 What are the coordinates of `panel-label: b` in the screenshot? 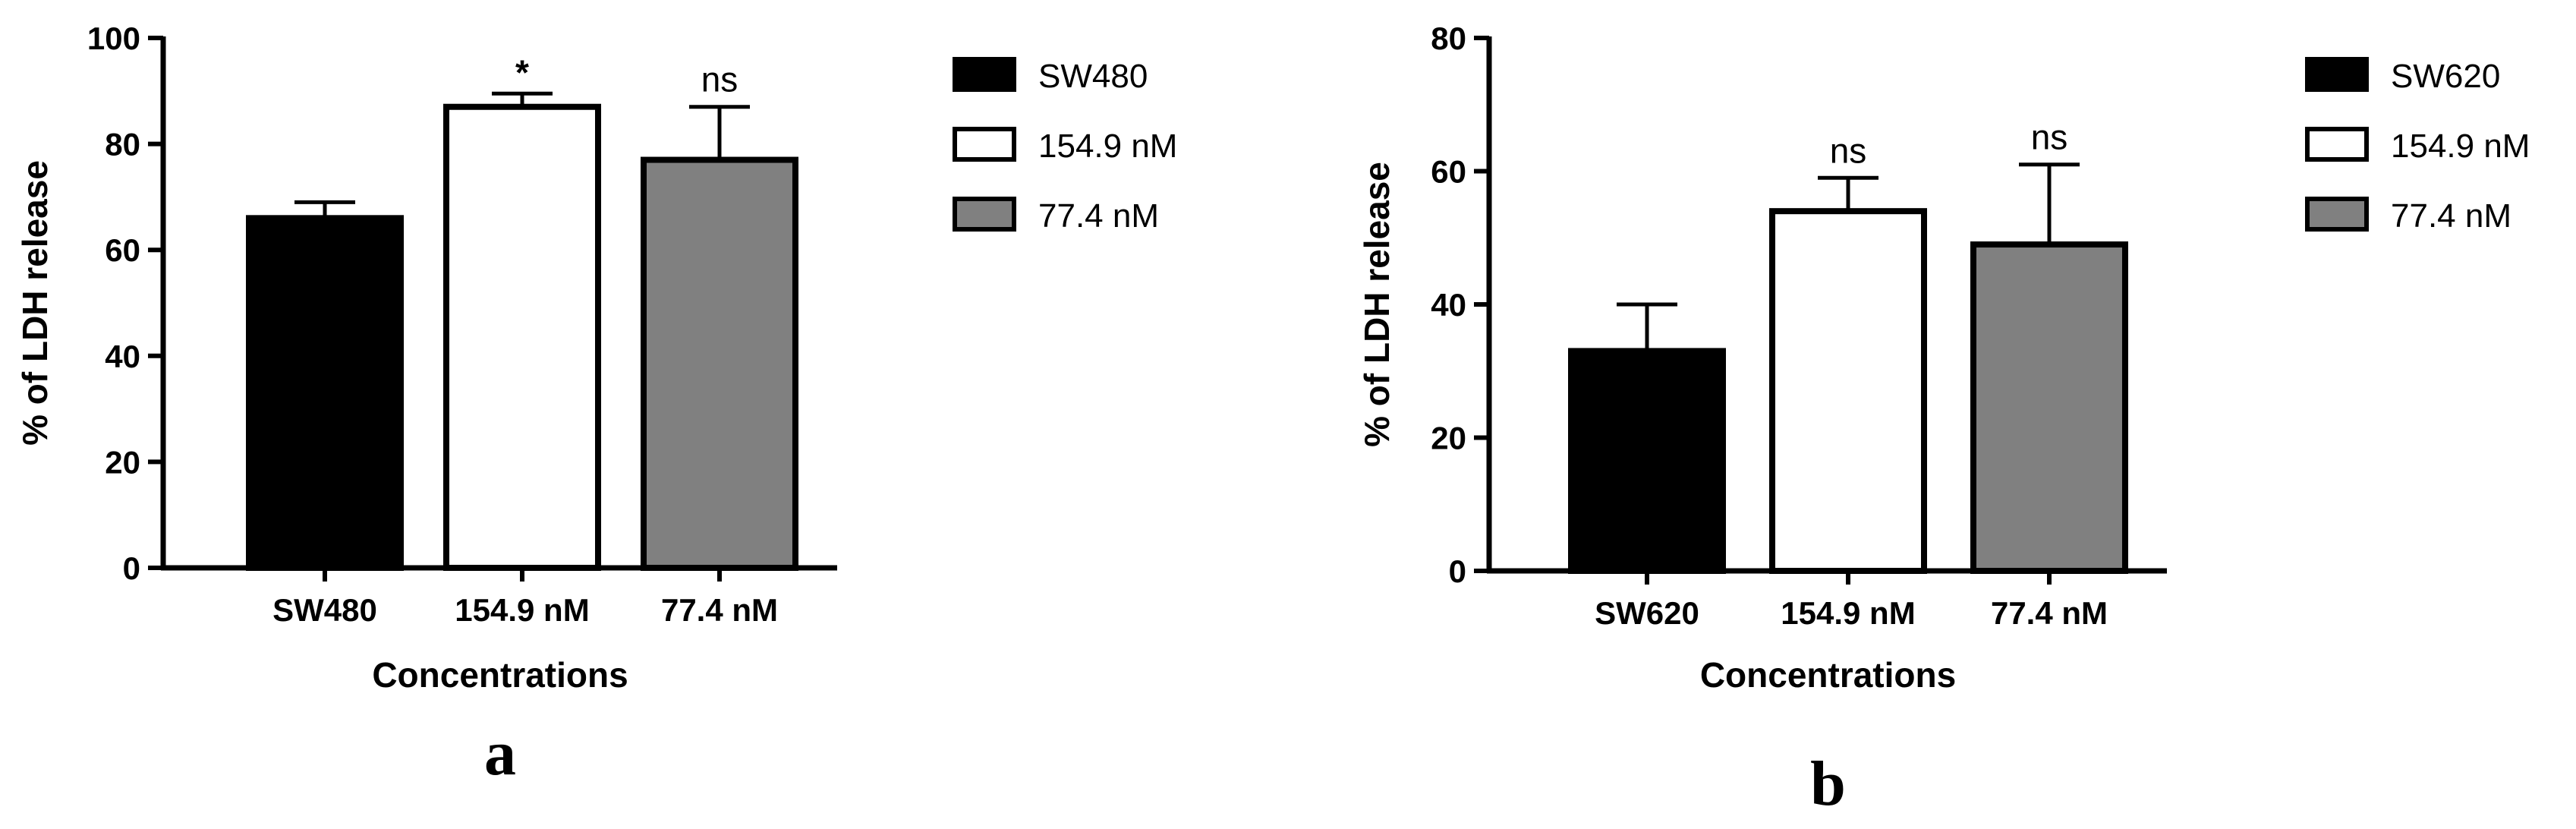 It's located at (1828, 784).